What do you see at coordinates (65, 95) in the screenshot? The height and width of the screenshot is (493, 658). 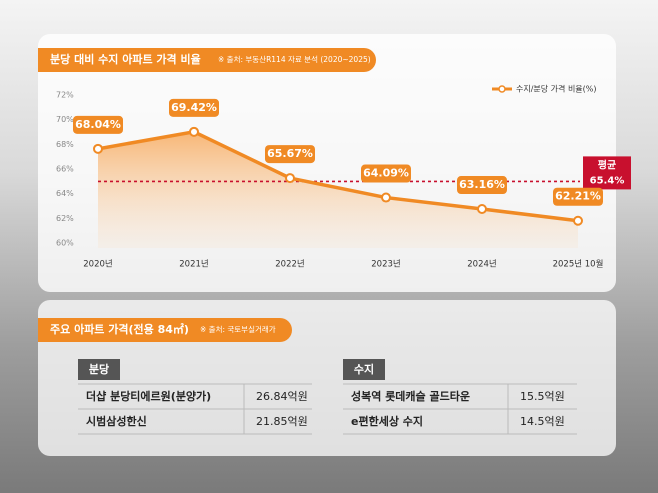 I see `y-tick-label: 72%` at bounding box center [65, 95].